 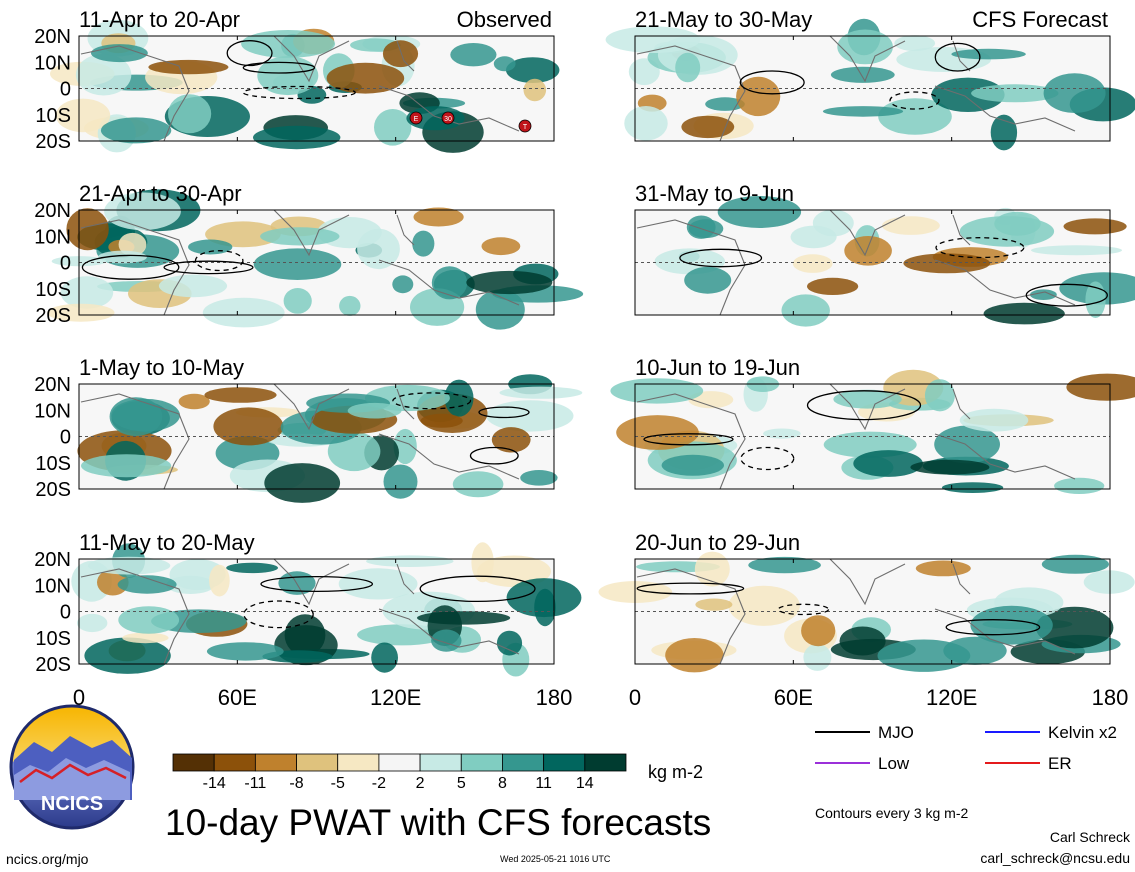 What do you see at coordinates (47, 859) in the screenshot?
I see `website-link: ncics.org/mjo` at bounding box center [47, 859].